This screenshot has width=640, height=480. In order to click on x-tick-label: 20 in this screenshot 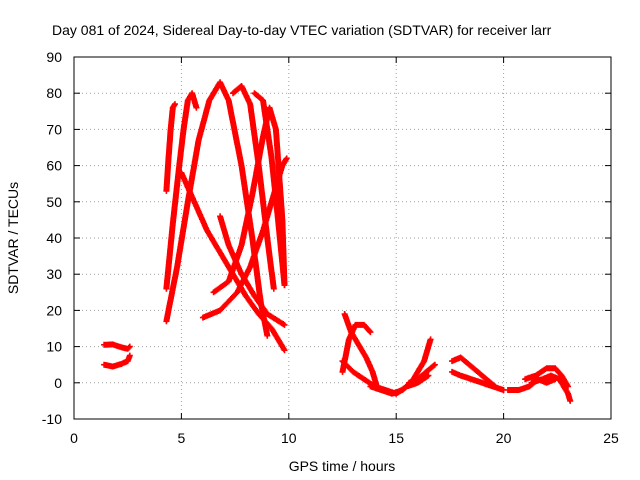, I will do `click(504, 438)`.